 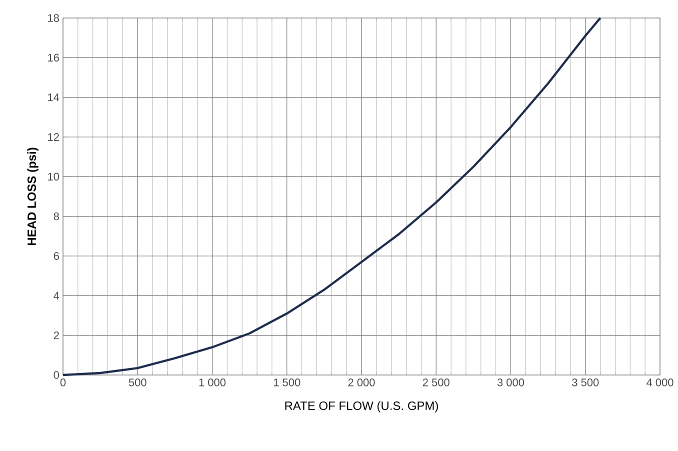 I want to click on x-tick-label: 4 000, so click(x=660, y=382).